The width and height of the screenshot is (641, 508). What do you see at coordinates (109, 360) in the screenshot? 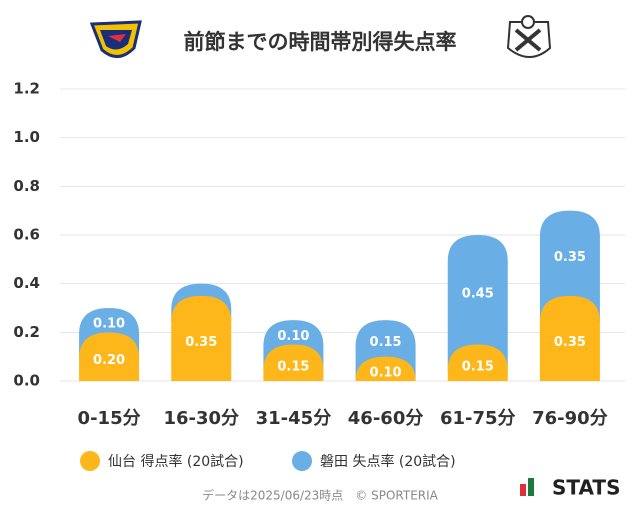
I see `data-label: 0.20` at bounding box center [109, 360].